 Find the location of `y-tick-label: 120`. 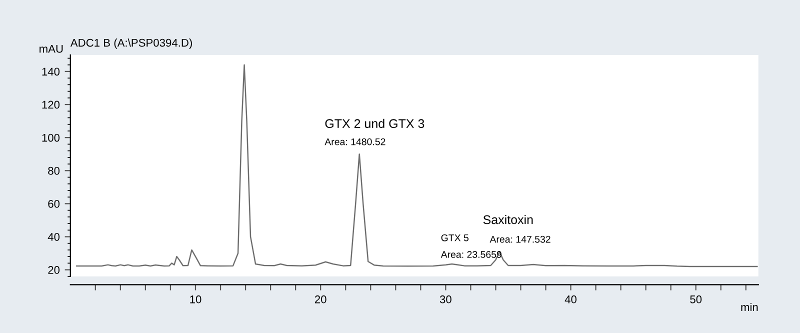

y-tick-label: 120 is located at coordinates (51, 104).